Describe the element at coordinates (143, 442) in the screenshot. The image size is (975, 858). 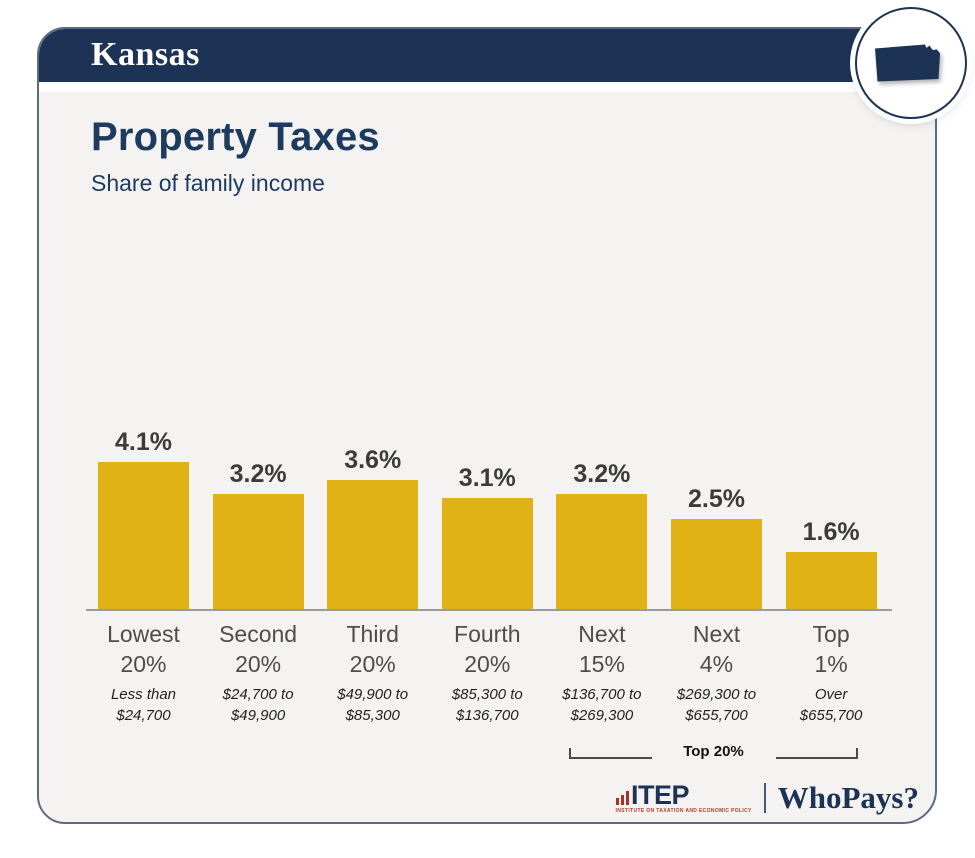
I see `bar-value-label: 4.1%` at that location.